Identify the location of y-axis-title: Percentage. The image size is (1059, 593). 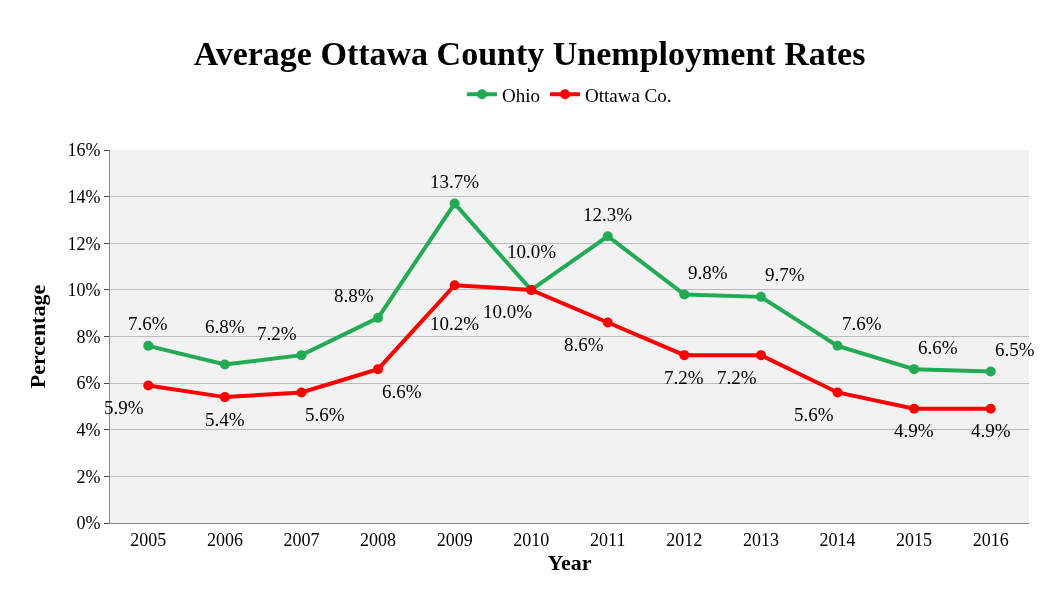
(38, 336).